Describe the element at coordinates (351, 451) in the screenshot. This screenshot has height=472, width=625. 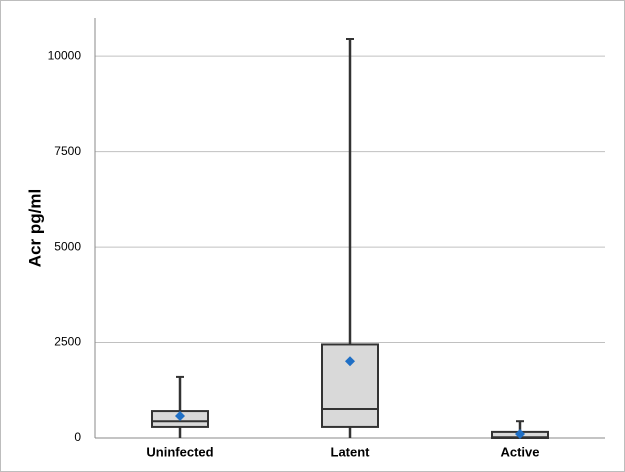
I see `x-tick-label: Latent` at that location.